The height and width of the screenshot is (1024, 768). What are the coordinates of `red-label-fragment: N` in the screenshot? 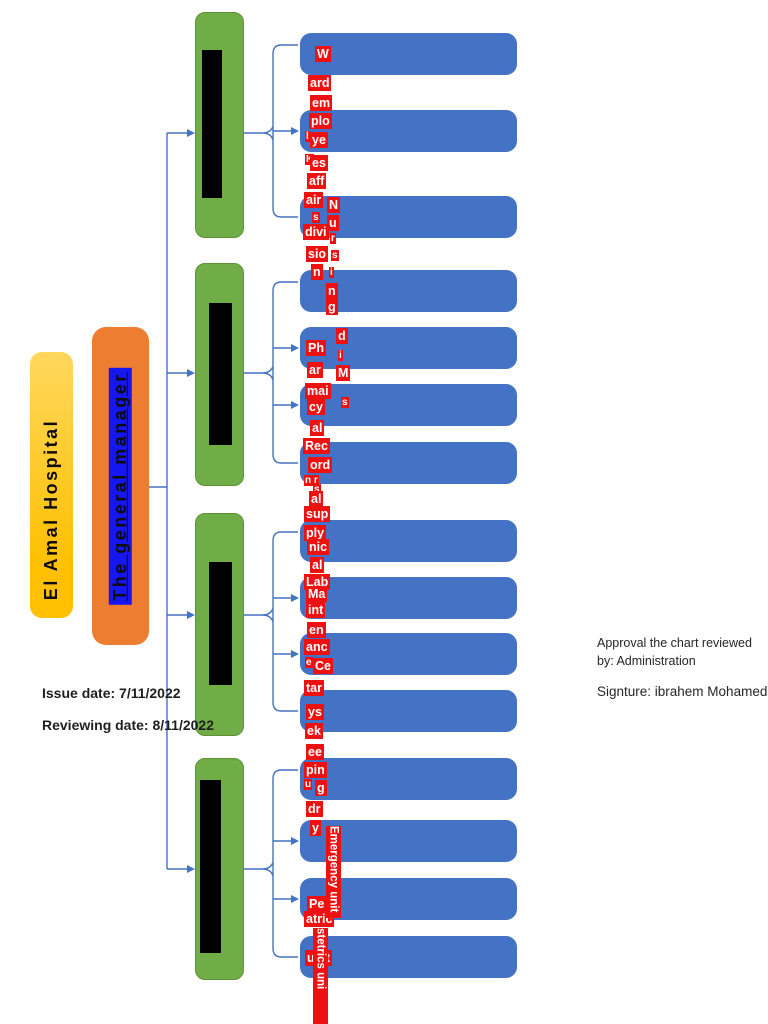 It's located at (334, 205).